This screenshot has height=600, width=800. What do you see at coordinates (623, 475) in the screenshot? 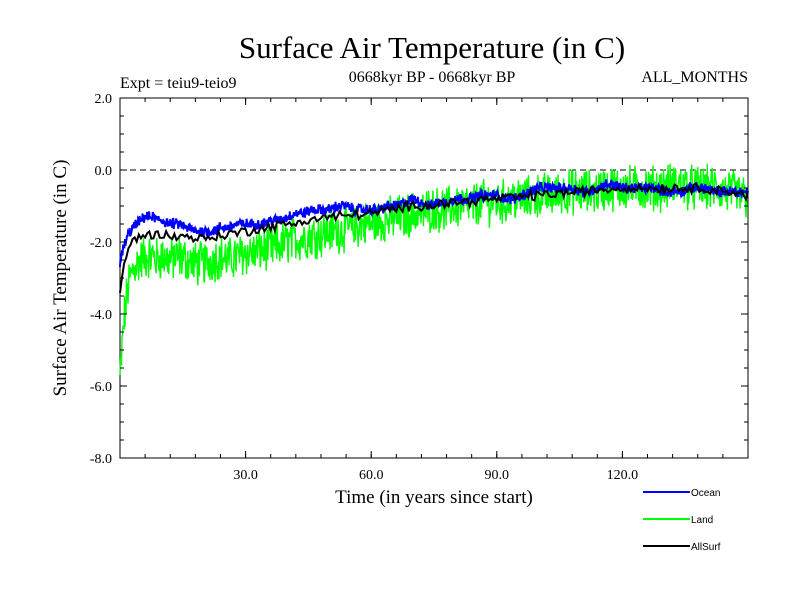
I see `x-tick-label: 120.0` at bounding box center [623, 475].